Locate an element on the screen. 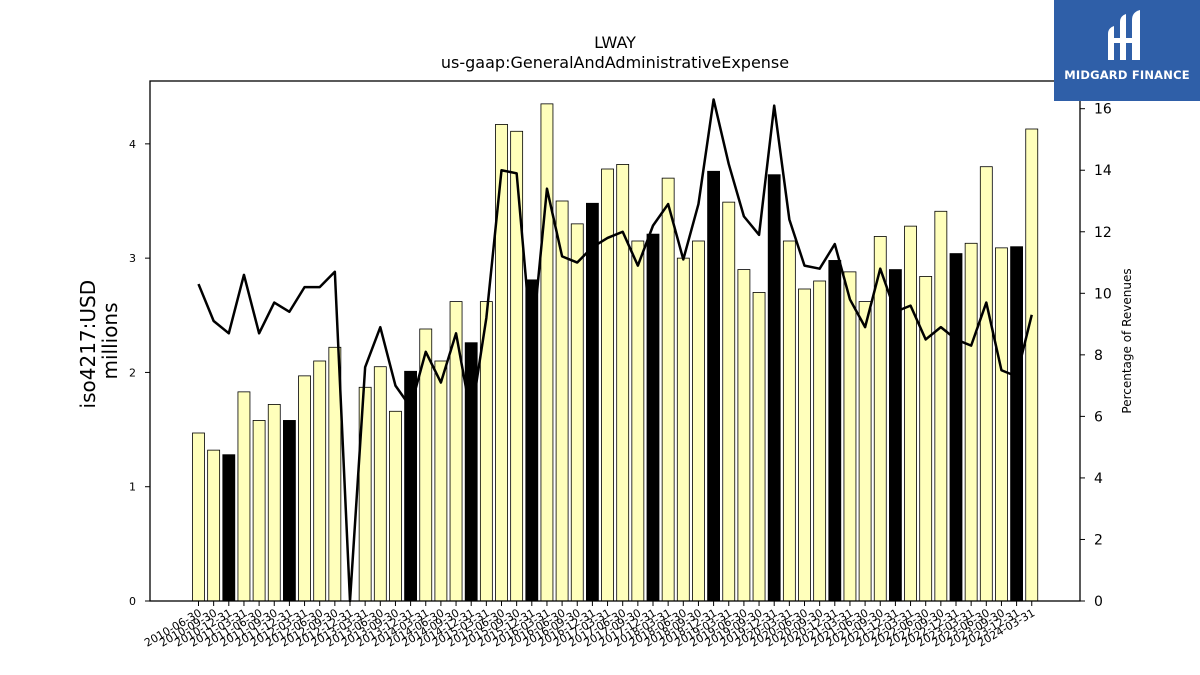 This screenshot has height=675, width=1200. y-axis-left-label-line-2: millions is located at coordinates (110, 340).